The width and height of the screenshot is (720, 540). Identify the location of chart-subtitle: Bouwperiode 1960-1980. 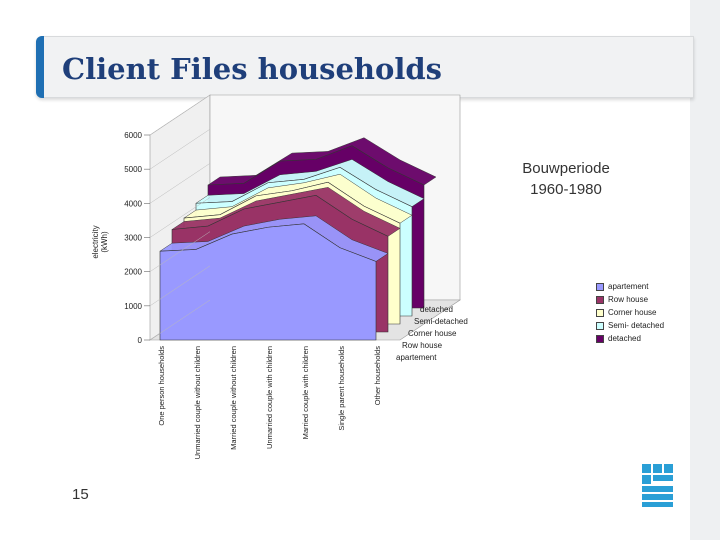
(566, 179).